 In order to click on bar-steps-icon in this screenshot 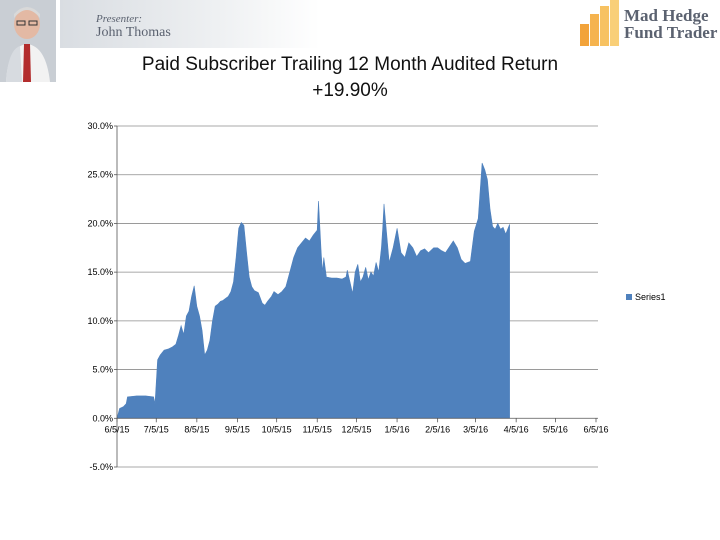, I will do `click(599, 23)`.